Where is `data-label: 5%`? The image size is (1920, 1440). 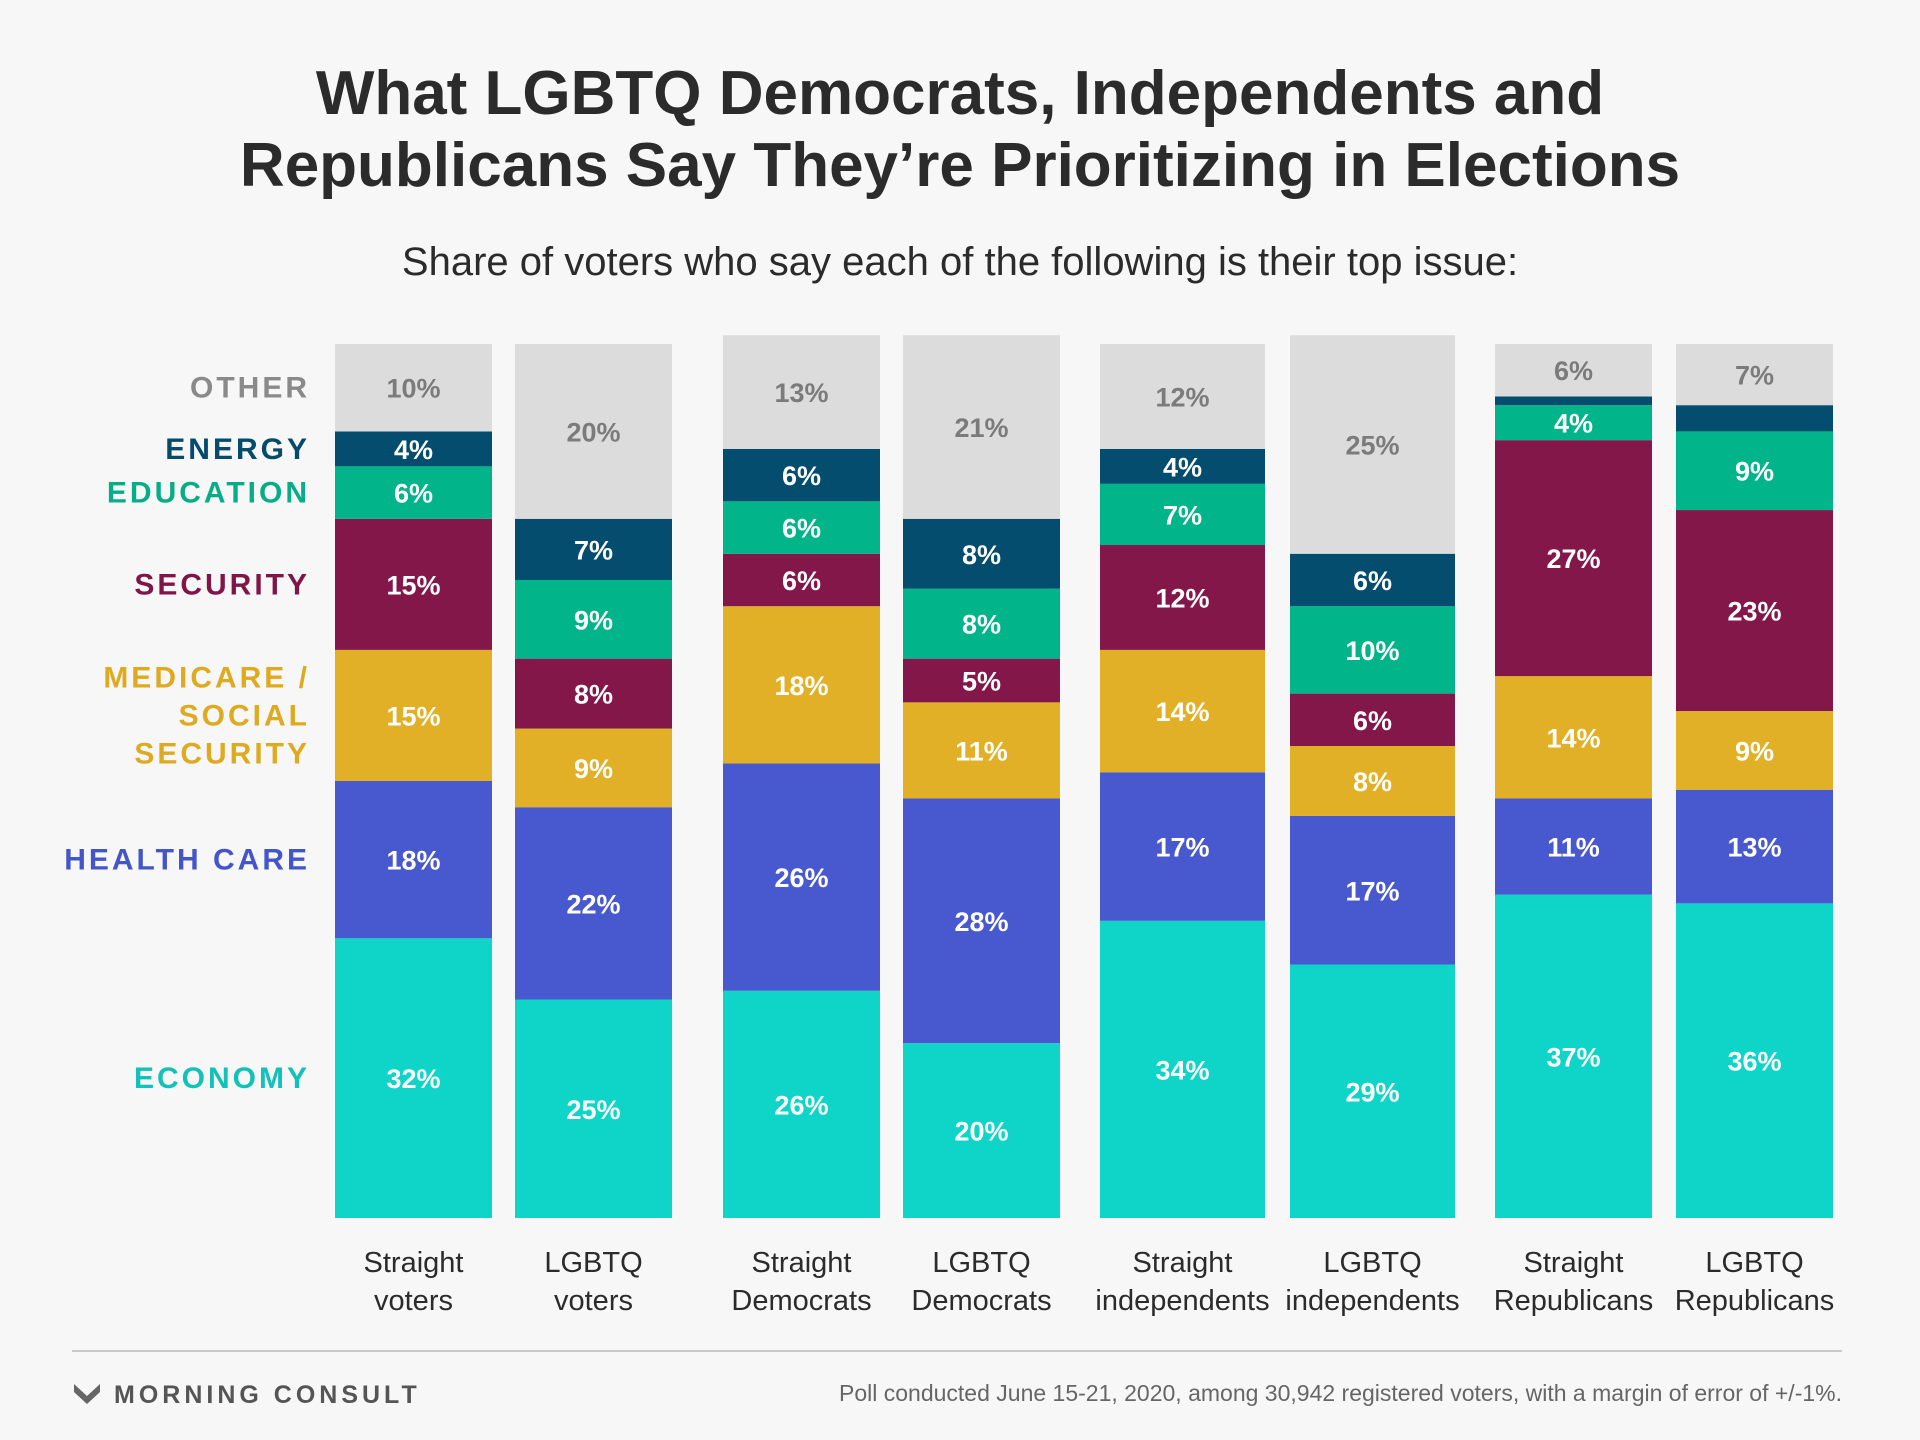 data-label: 5% is located at coordinates (981, 681).